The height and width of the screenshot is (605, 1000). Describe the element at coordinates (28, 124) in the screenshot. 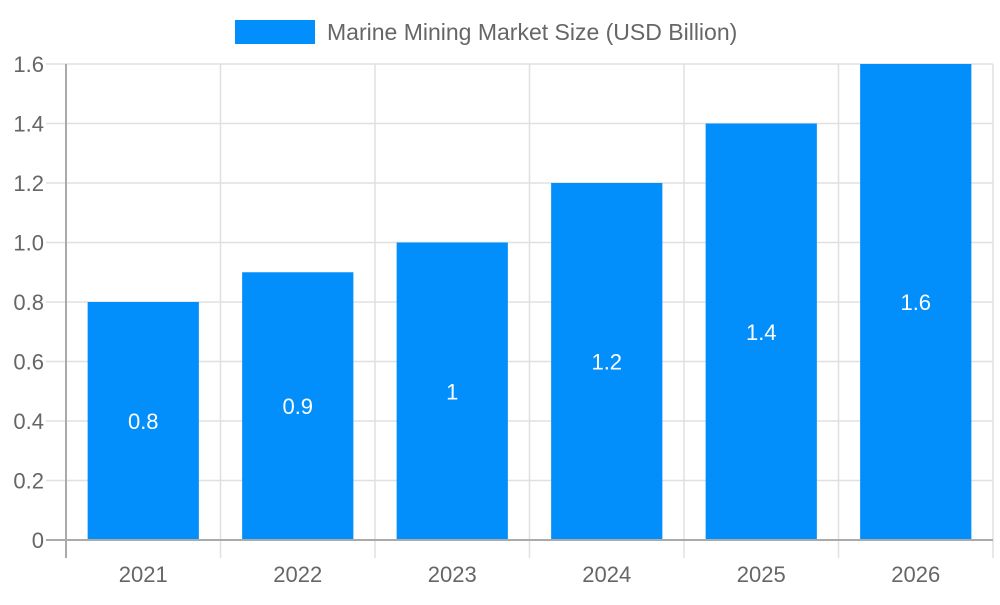

I see `y-tick-label: 1.4` at that location.